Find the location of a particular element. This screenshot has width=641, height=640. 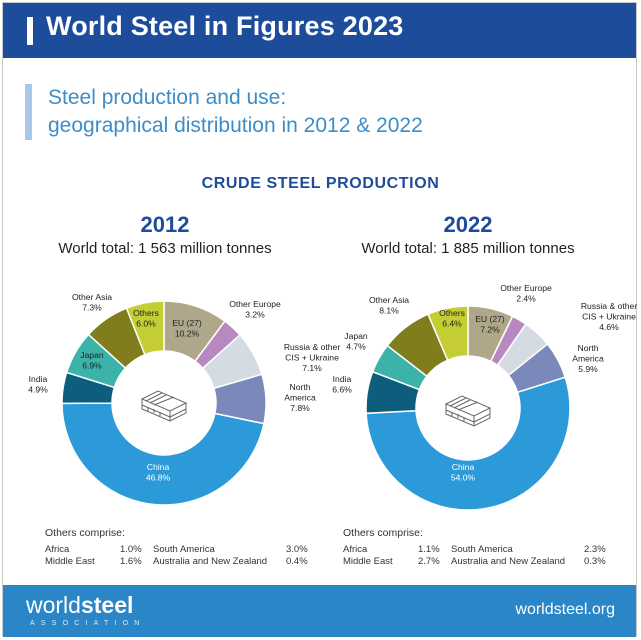

slice-label-other-europe: Other Europe 2.4% is located at coordinates (526, 293).